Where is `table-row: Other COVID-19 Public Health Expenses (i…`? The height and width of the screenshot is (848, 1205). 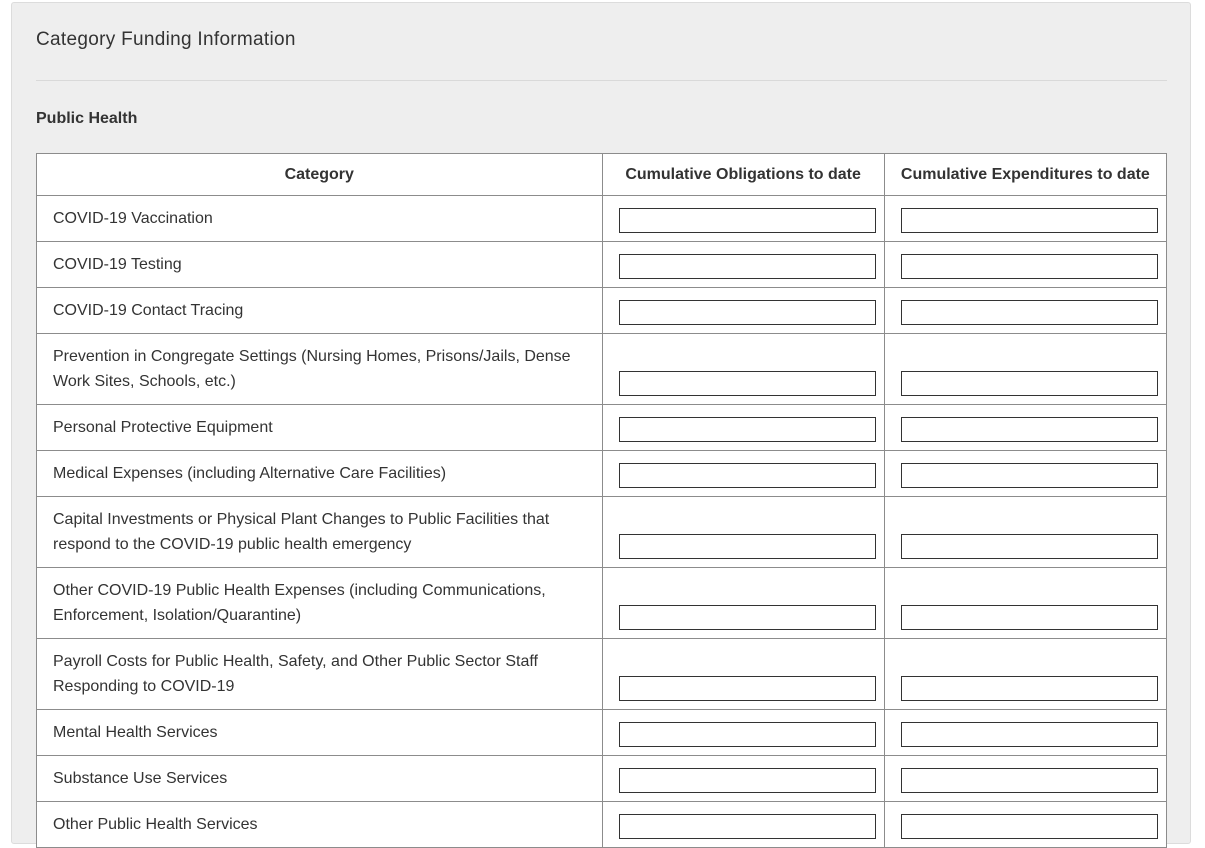
table-row: Other COVID-19 Public Health Expenses (i… is located at coordinates (602, 603).